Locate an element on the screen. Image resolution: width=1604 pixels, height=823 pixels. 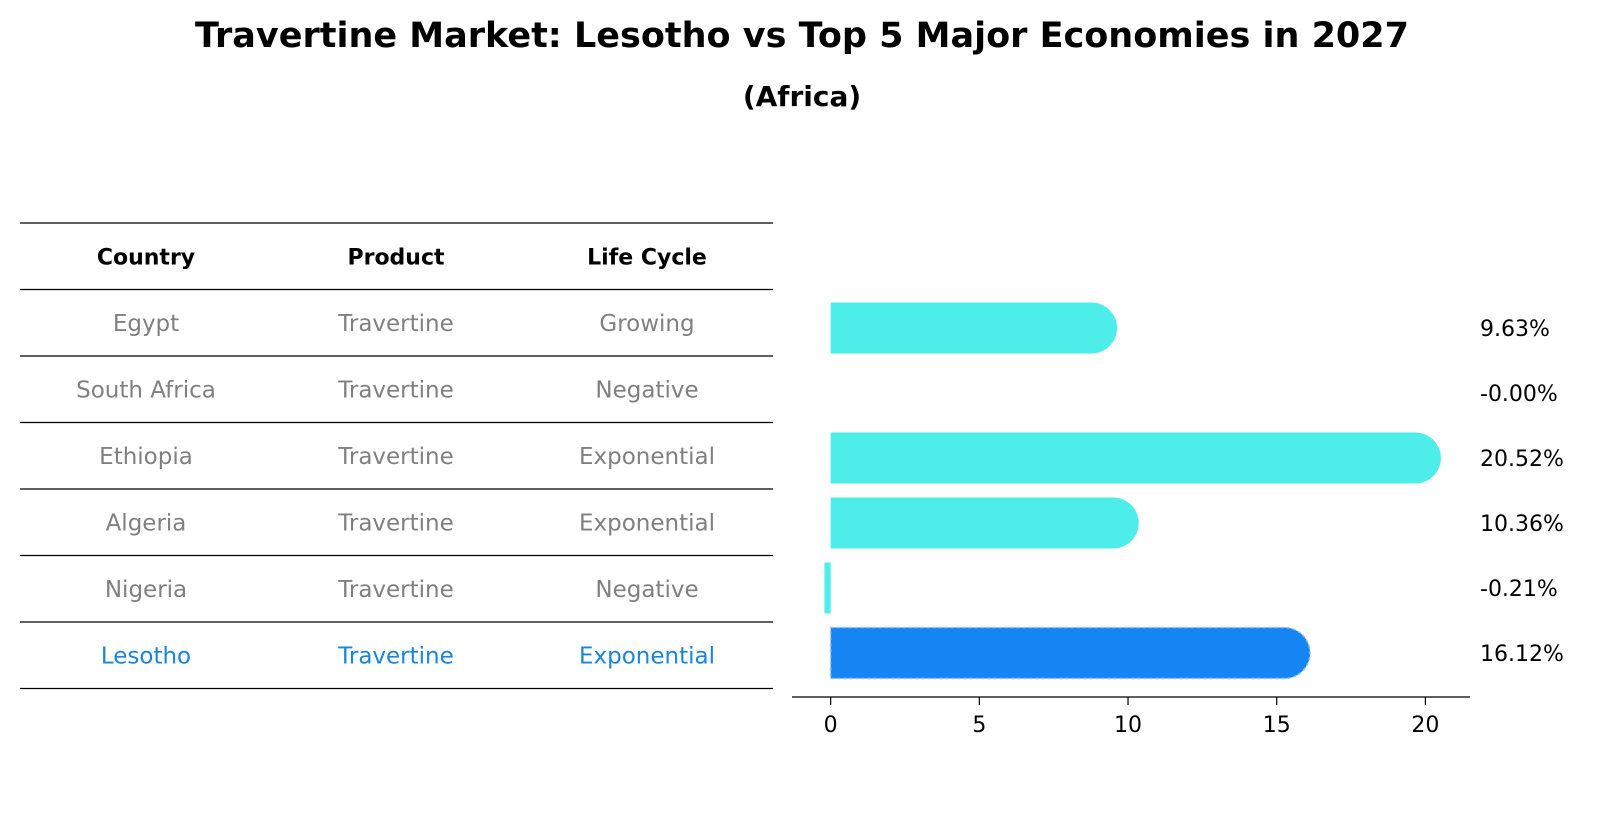
bar-nigeria is located at coordinates (827, 588).